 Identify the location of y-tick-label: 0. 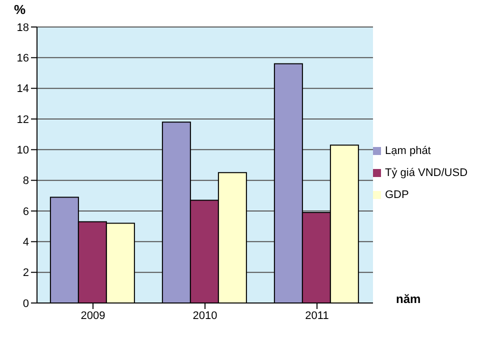
(25, 304).